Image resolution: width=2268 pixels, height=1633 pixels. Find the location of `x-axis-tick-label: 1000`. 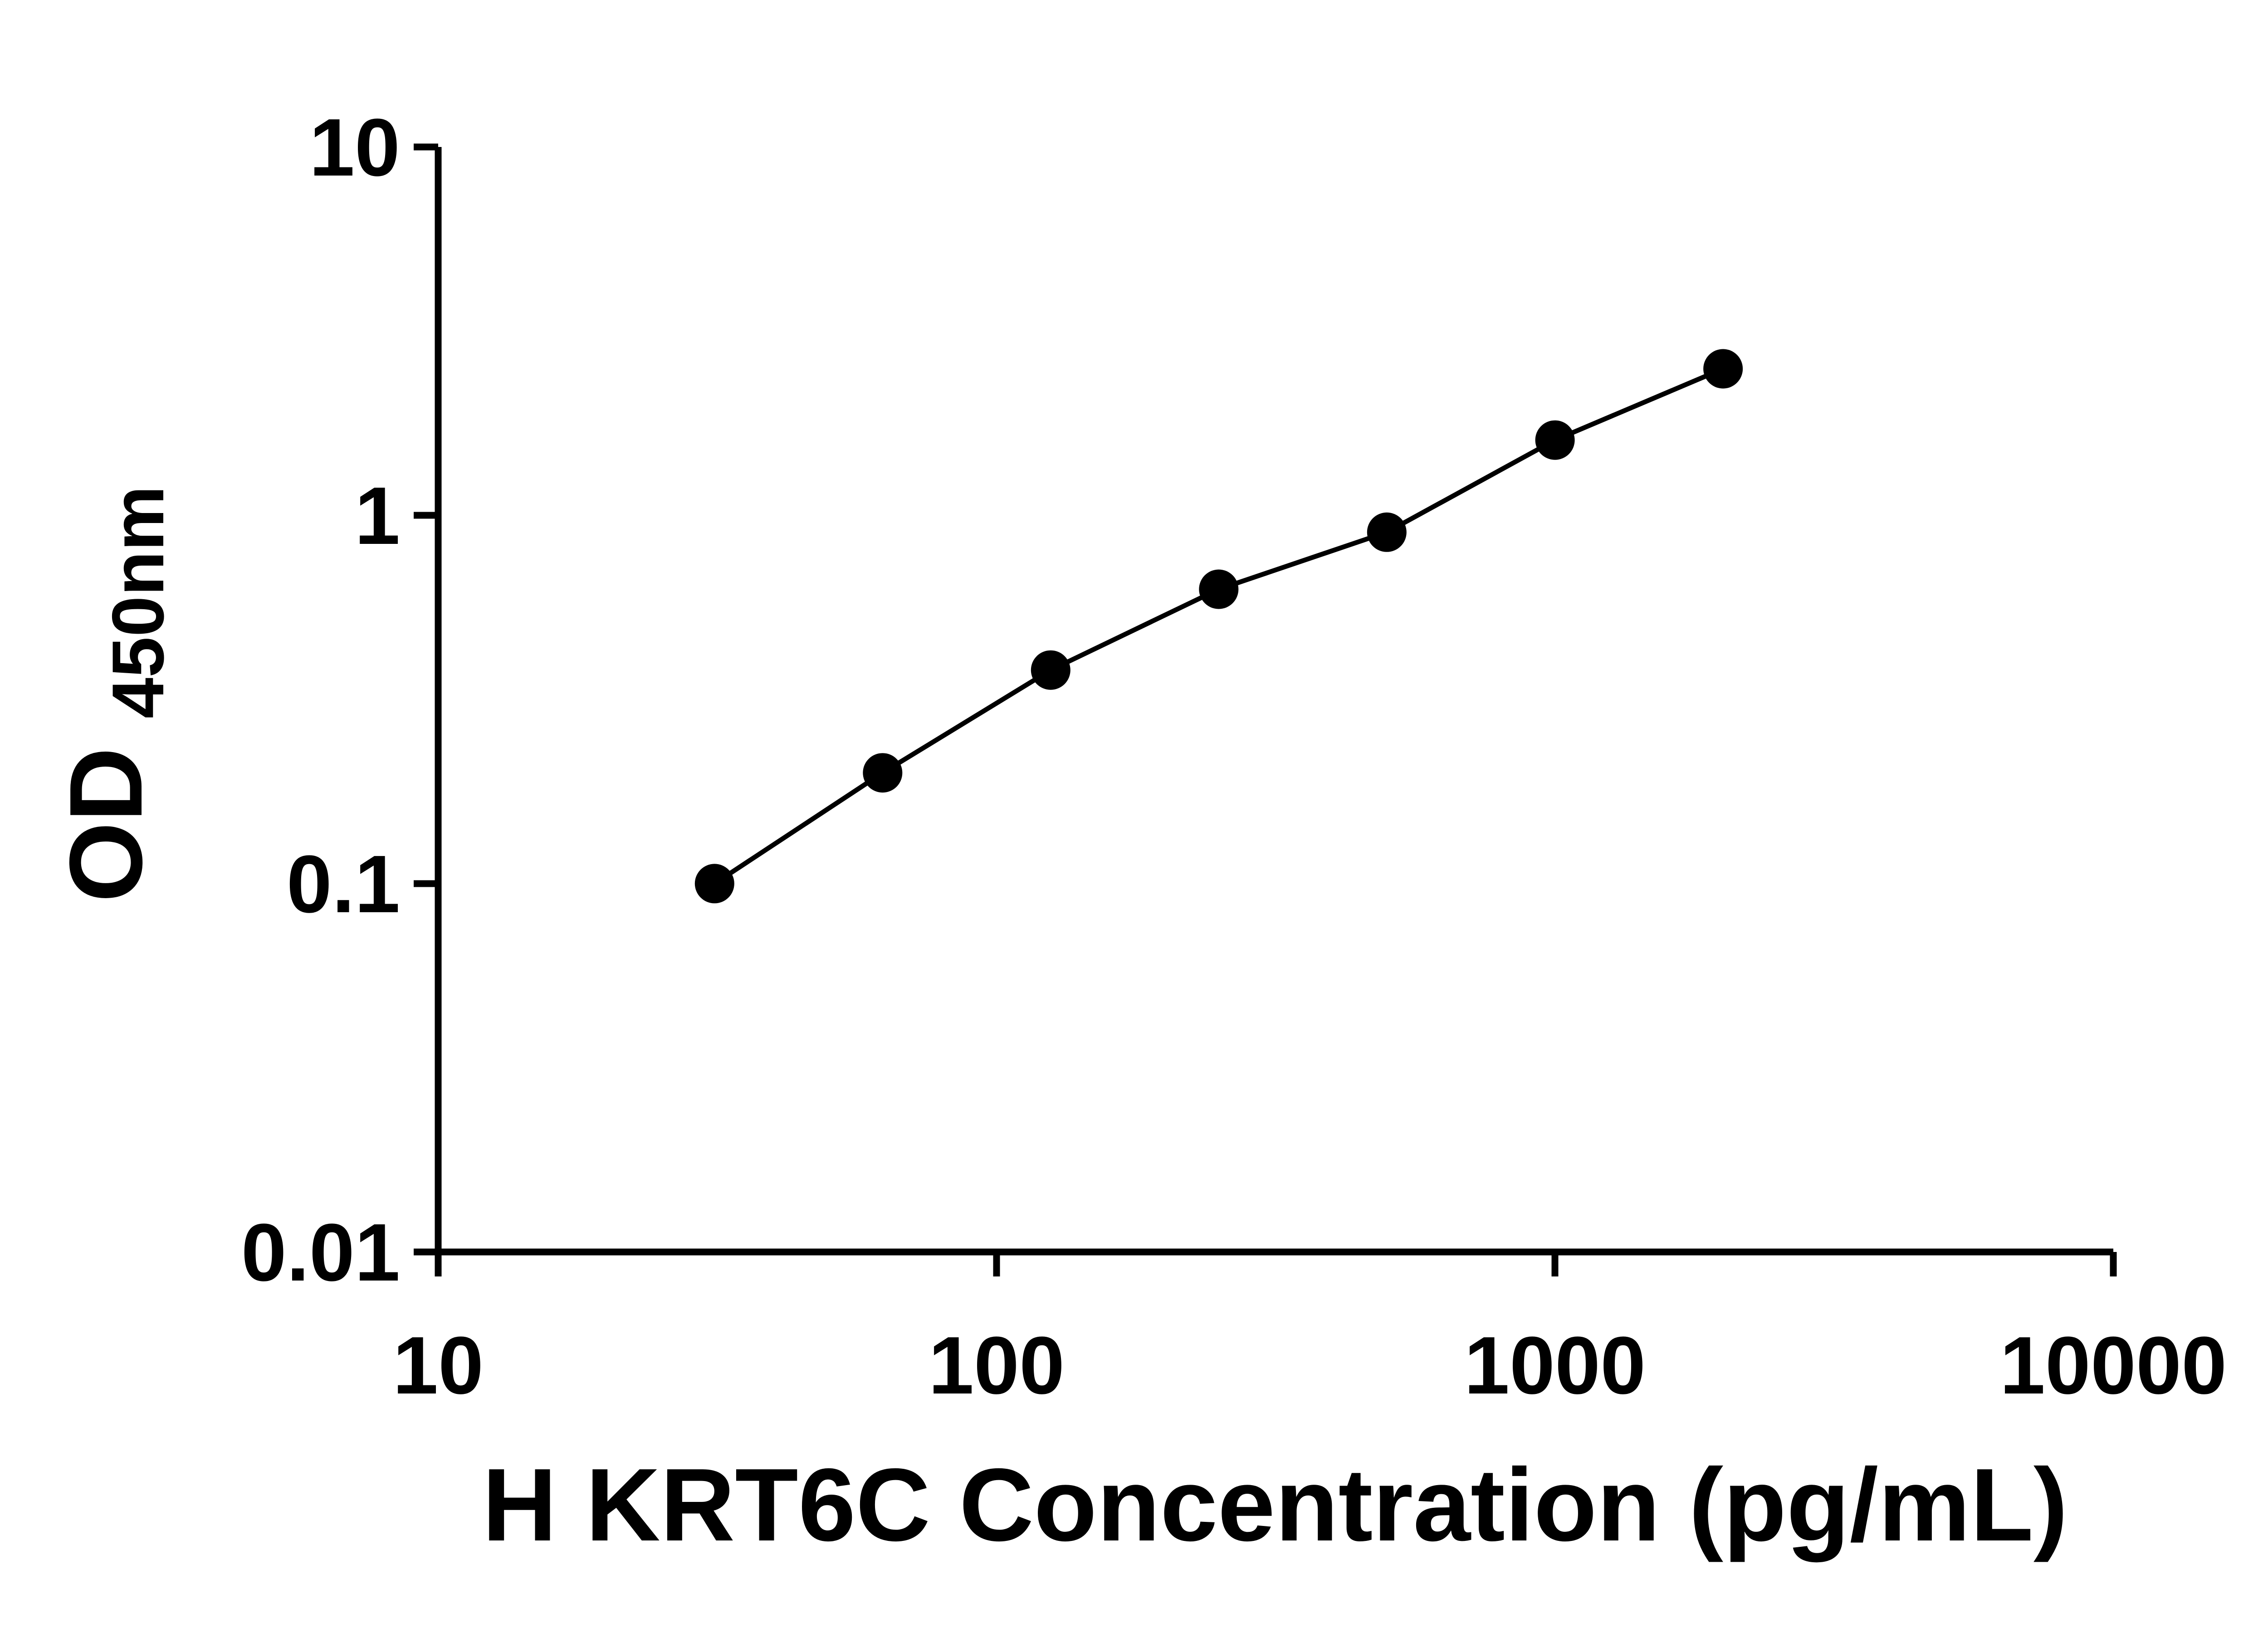

x-axis-tick-label: 1000 is located at coordinates (1555, 1365).